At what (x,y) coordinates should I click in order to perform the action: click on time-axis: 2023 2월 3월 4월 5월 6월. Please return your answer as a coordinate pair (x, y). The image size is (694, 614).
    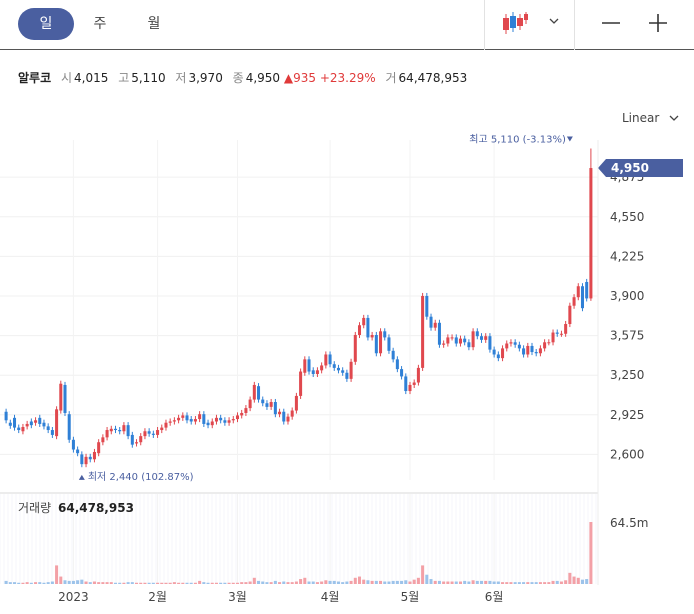
    Looking at the image, I should click on (280, 597).